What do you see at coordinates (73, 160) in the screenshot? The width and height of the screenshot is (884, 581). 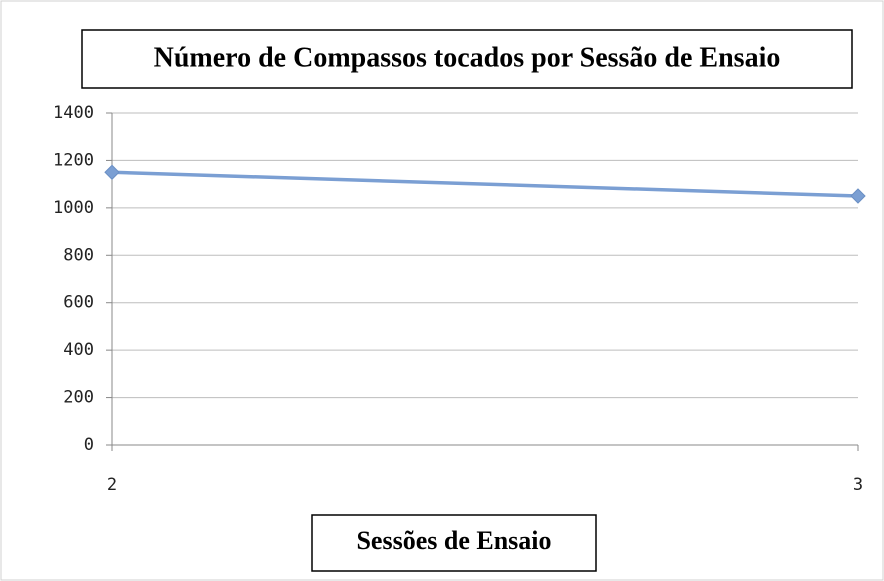 I see `y-tick-label: 1200` at bounding box center [73, 160].